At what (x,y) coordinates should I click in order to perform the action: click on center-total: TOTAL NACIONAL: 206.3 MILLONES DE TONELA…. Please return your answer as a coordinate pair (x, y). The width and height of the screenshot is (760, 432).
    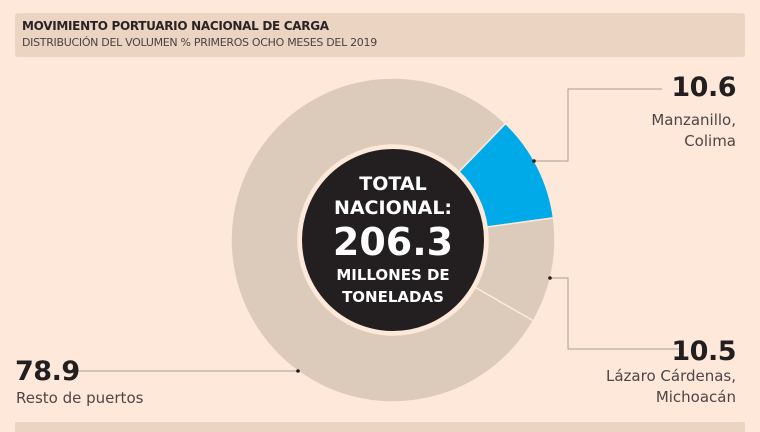
    Looking at the image, I should click on (393, 240).